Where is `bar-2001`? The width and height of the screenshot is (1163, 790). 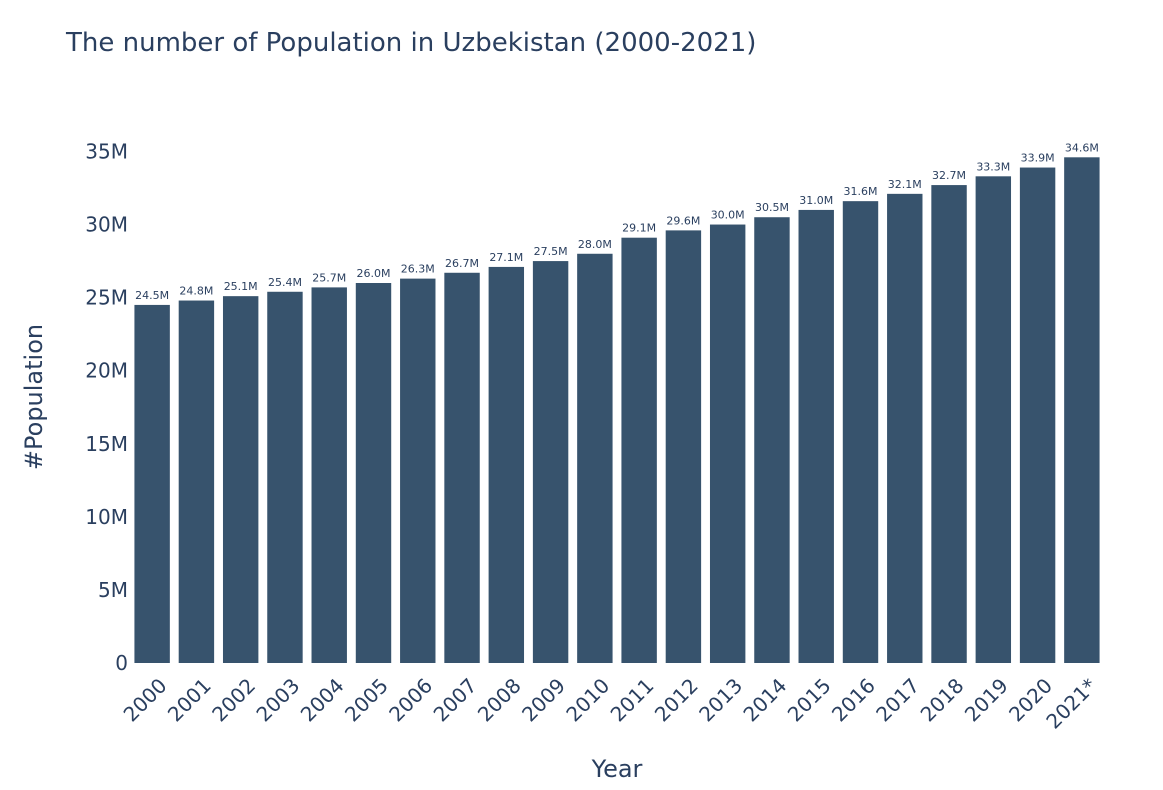 bar-2001 is located at coordinates (196, 481).